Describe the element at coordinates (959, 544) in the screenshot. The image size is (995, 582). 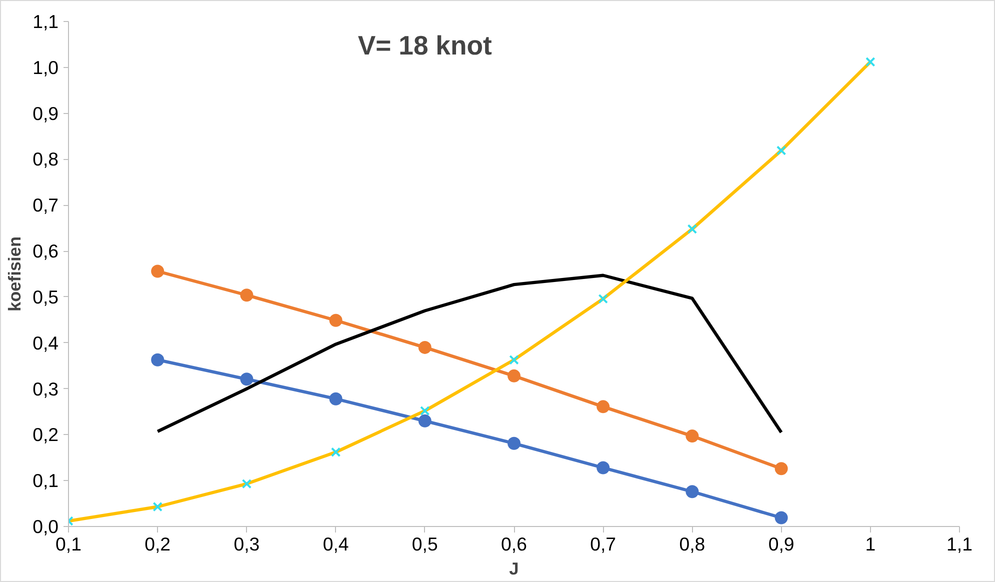
I see `x-tick-label: 1,1` at that location.